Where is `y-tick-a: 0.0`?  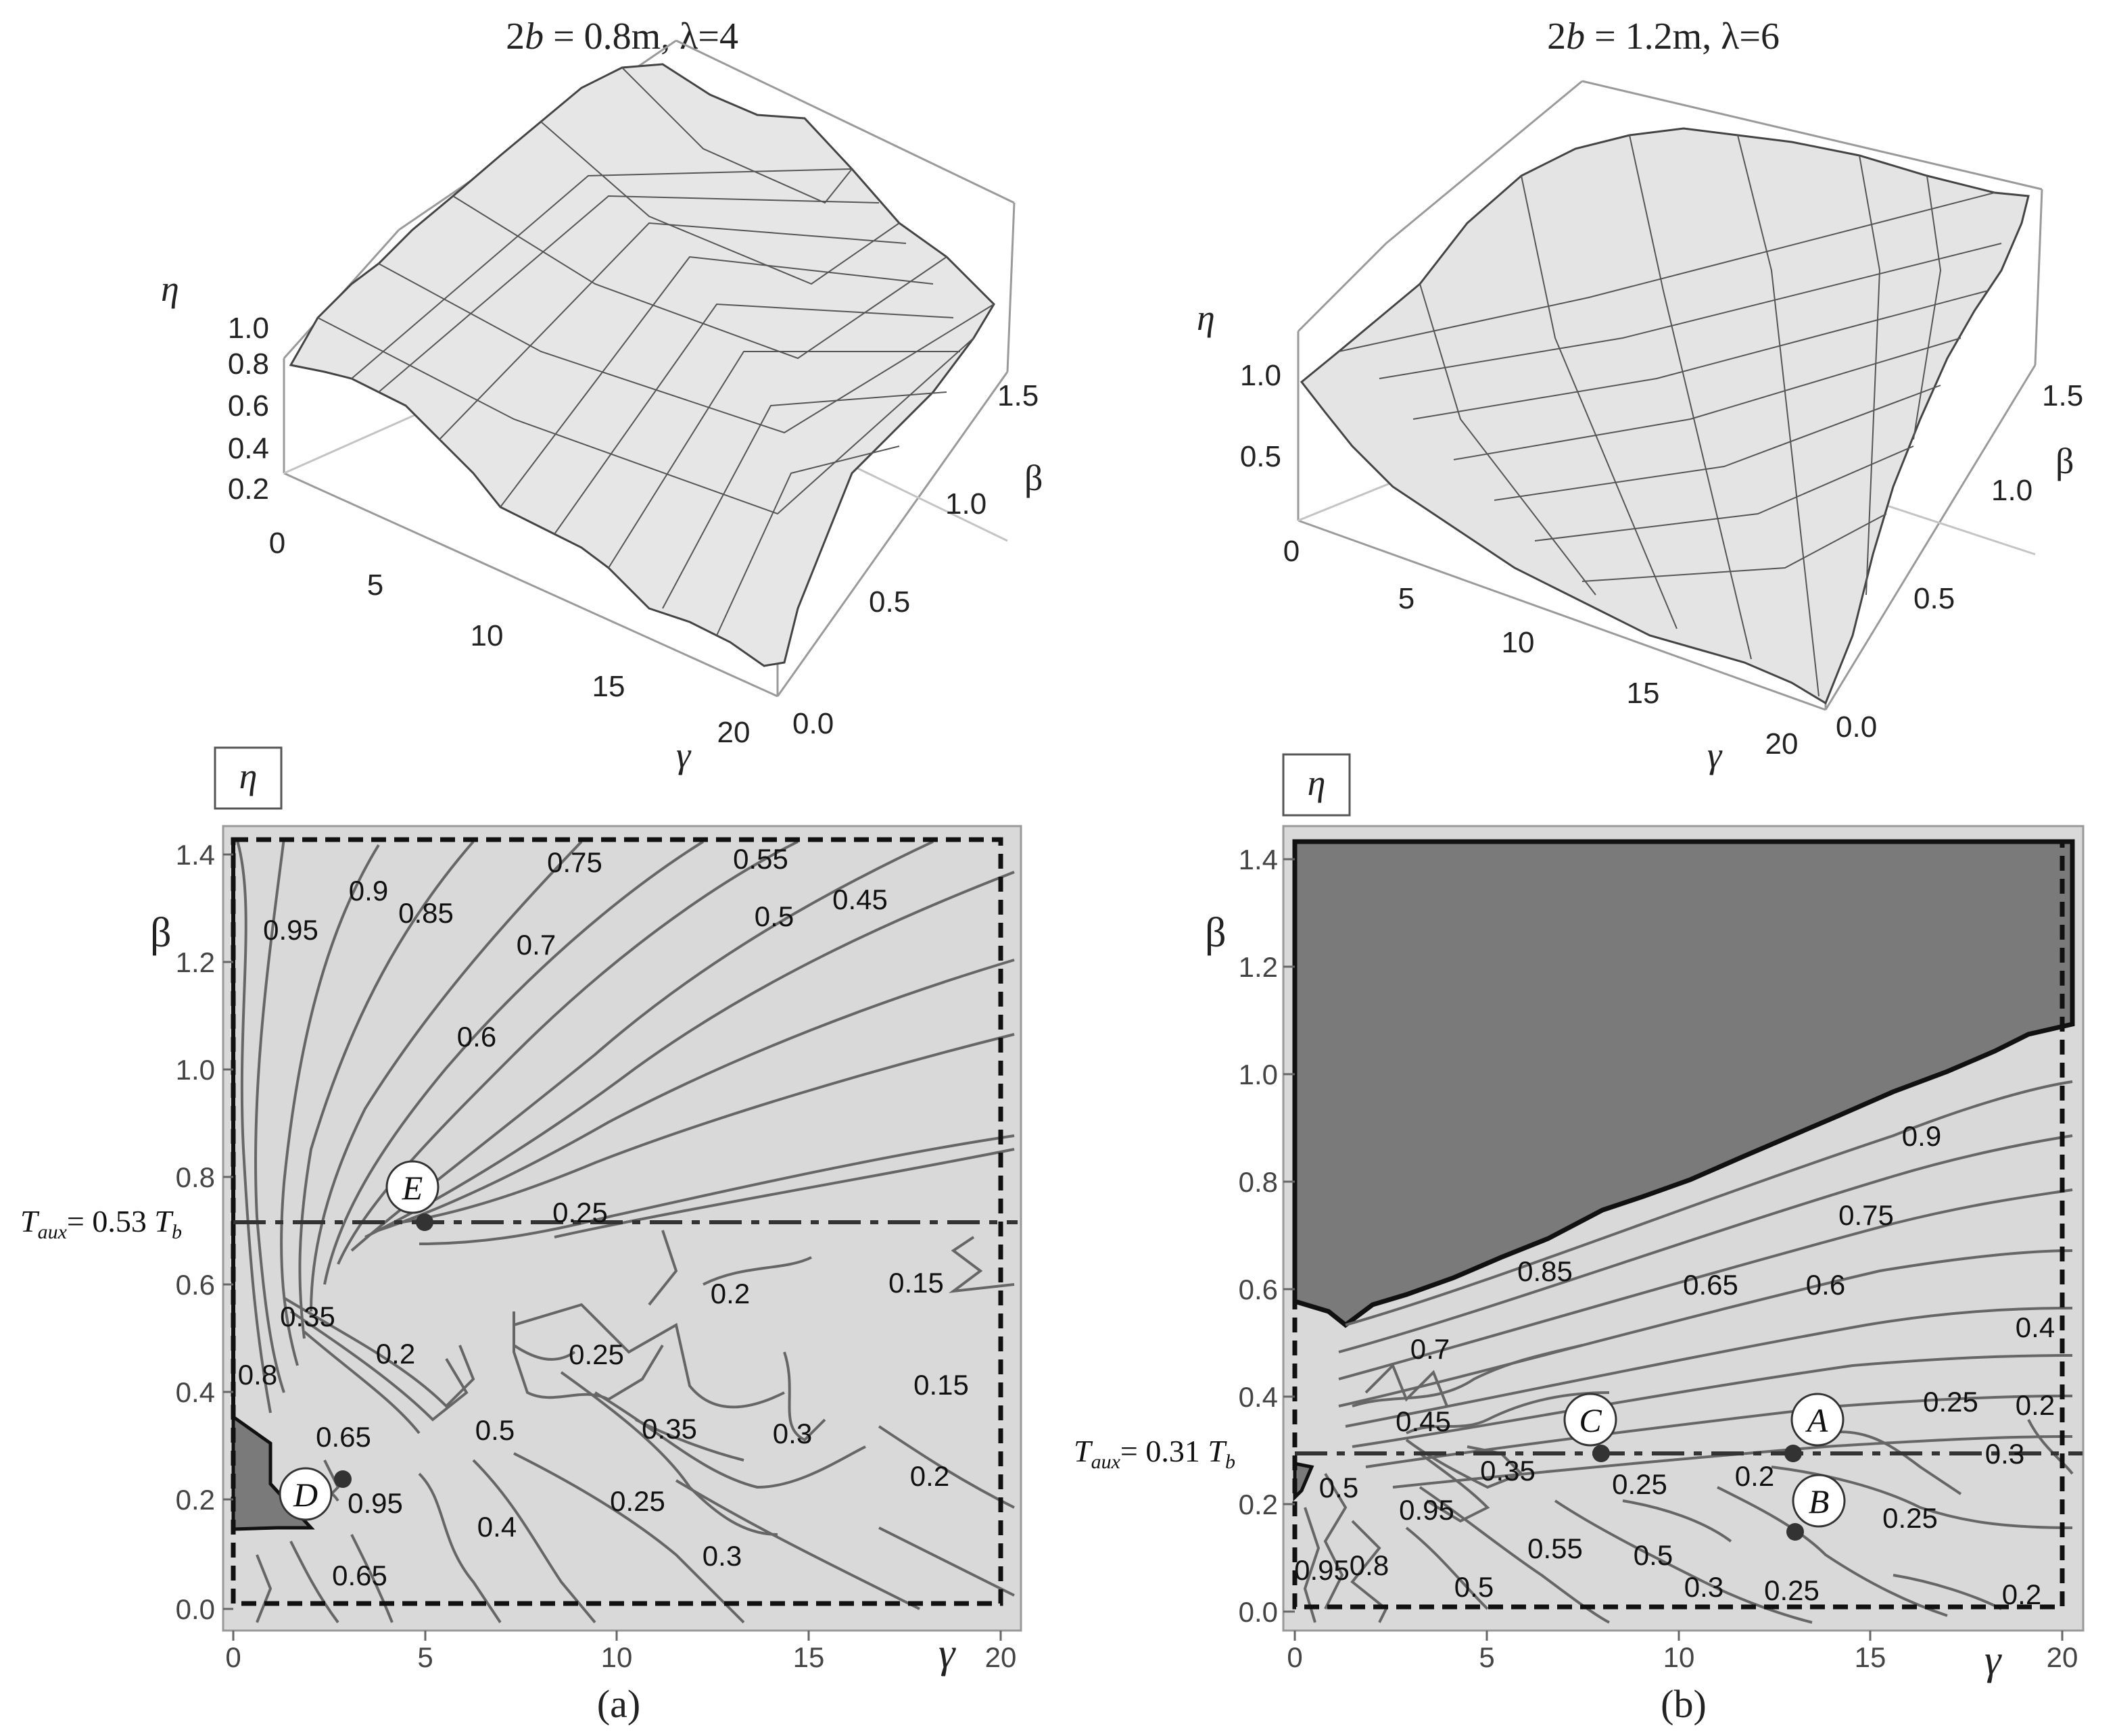
y-tick-a: 0.0 is located at coordinates (195, 1609).